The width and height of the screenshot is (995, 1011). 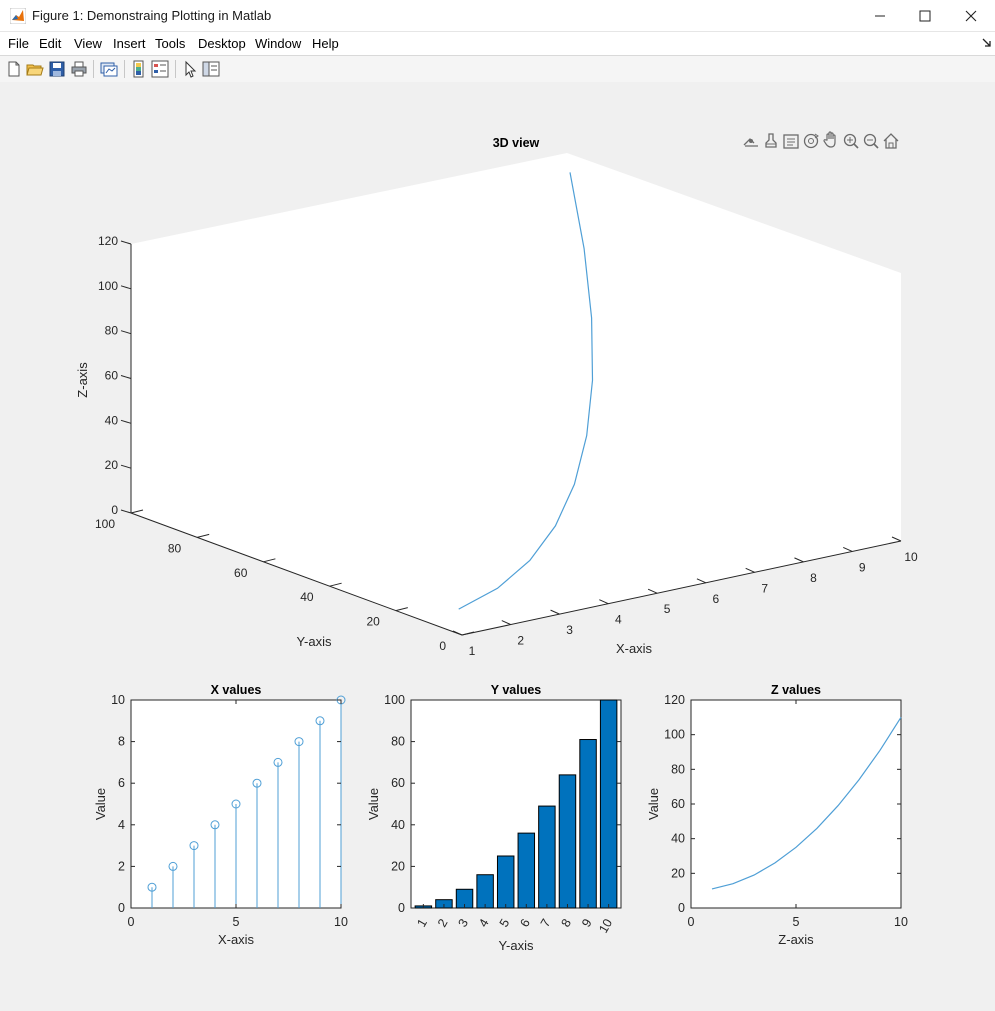 I want to click on x-values-xtick-label: 5, so click(x=236, y=922).